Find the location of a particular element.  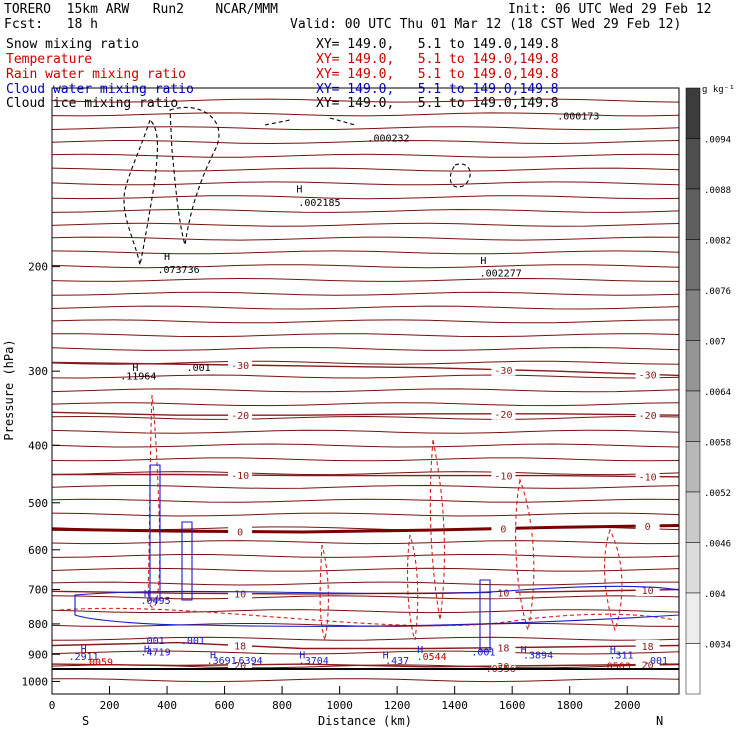

temperature-label-10-0: 10 is located at coordinates (240, 595).